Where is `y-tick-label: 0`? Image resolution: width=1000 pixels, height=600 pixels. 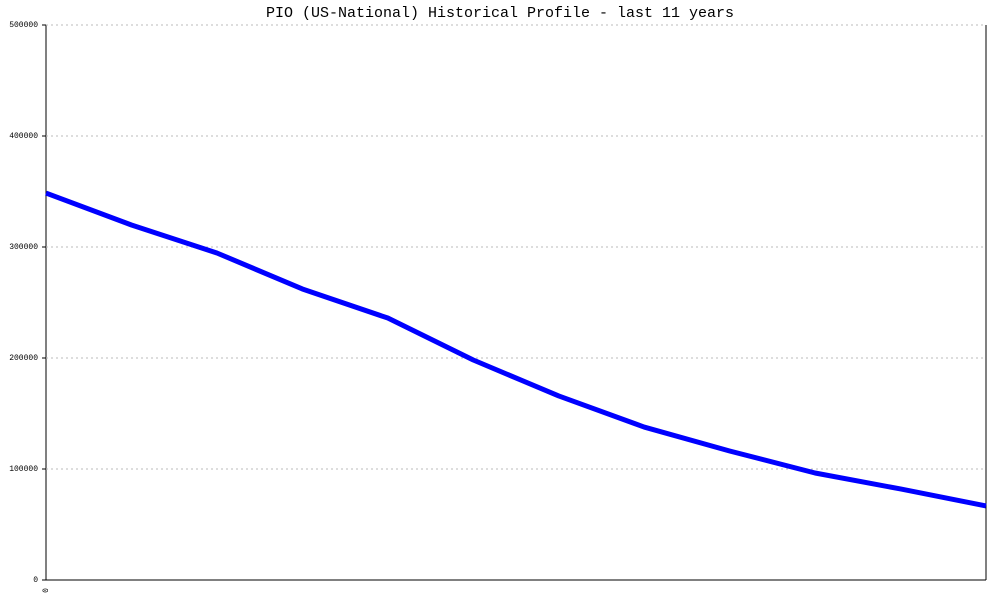
y-tick-label: 0 is located at coordinates (35, 580).